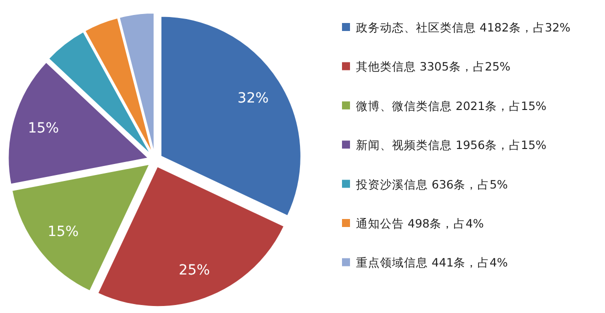 The width and height of the screenshot is (605, 313). Describe the element at coordinates (463, 27) in the screenshot. I see `legend-label: 政务动态、社区类信息 4182条，占32%` at that location.